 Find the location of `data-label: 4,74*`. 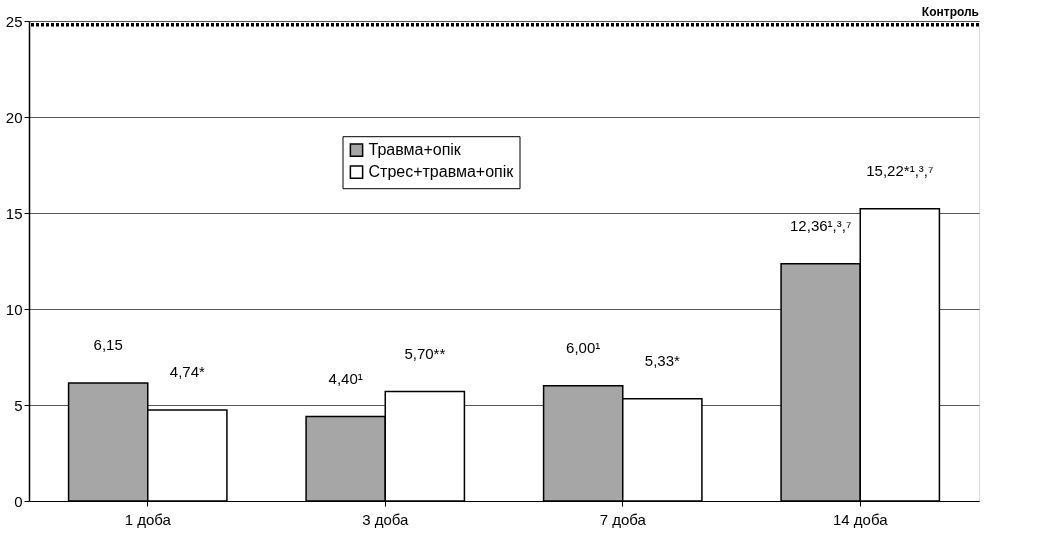

data-label: 4,74* is located at coordinates (187, 371).